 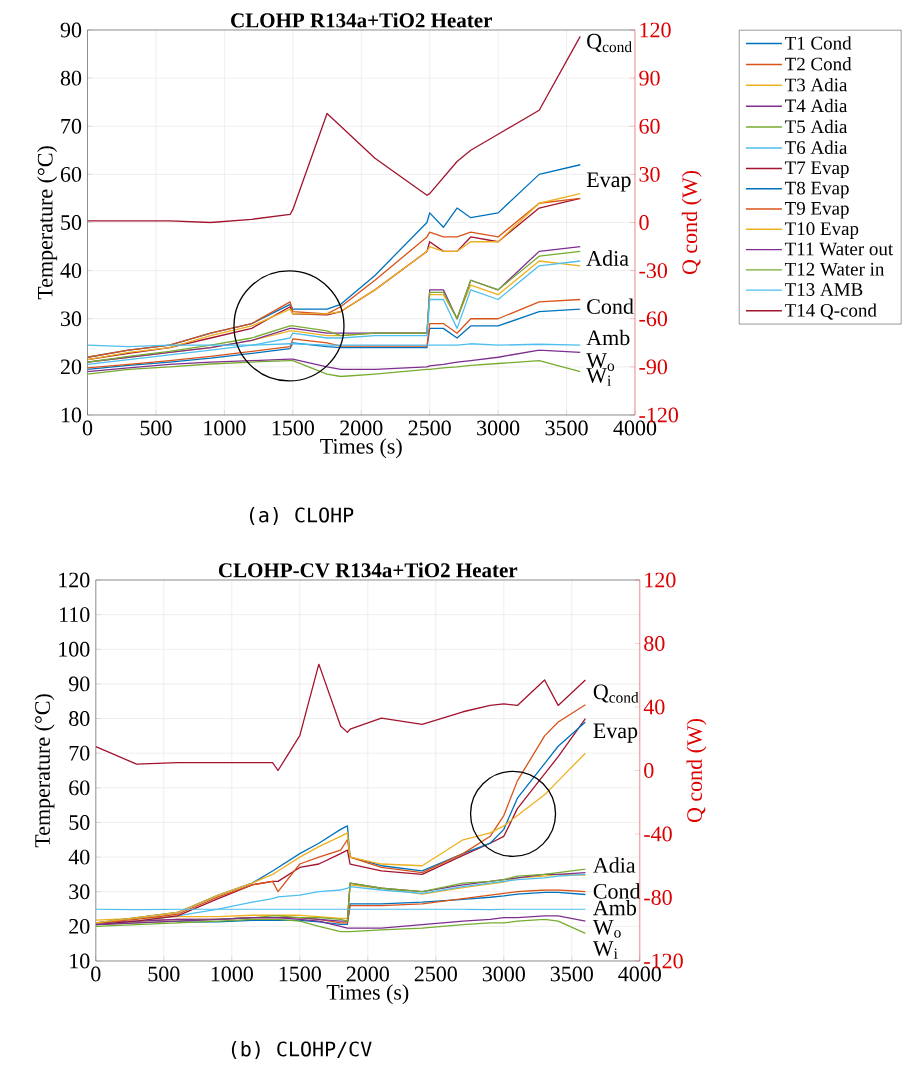 What do you see at coordinates (816, 105) in the screenshot?
I see `legend-label: T4 Adia` at bounding box center [816, 105].